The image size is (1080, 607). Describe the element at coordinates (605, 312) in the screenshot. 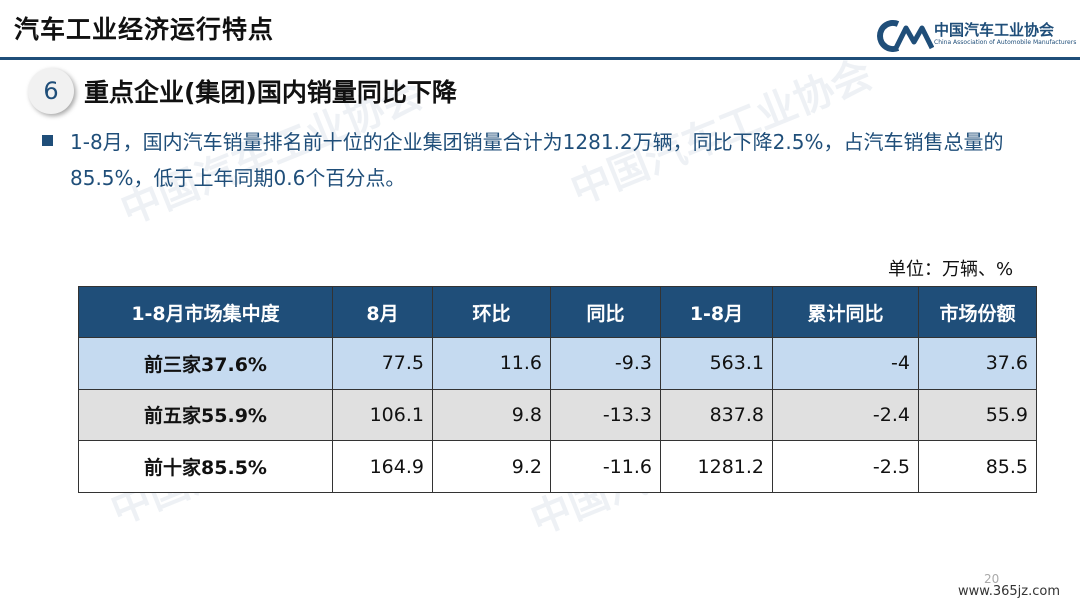

I see `column-header: 同比` at that location.